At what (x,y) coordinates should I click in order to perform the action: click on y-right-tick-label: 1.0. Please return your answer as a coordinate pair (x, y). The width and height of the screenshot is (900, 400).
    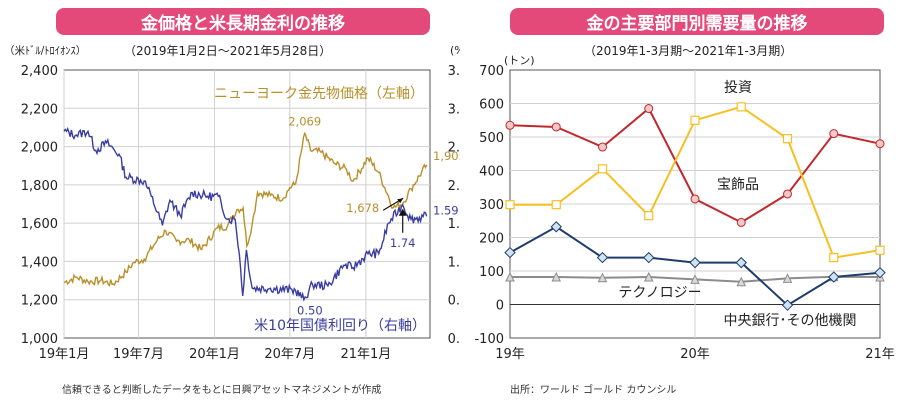
    Looking at the image, I should click on (454, 262).